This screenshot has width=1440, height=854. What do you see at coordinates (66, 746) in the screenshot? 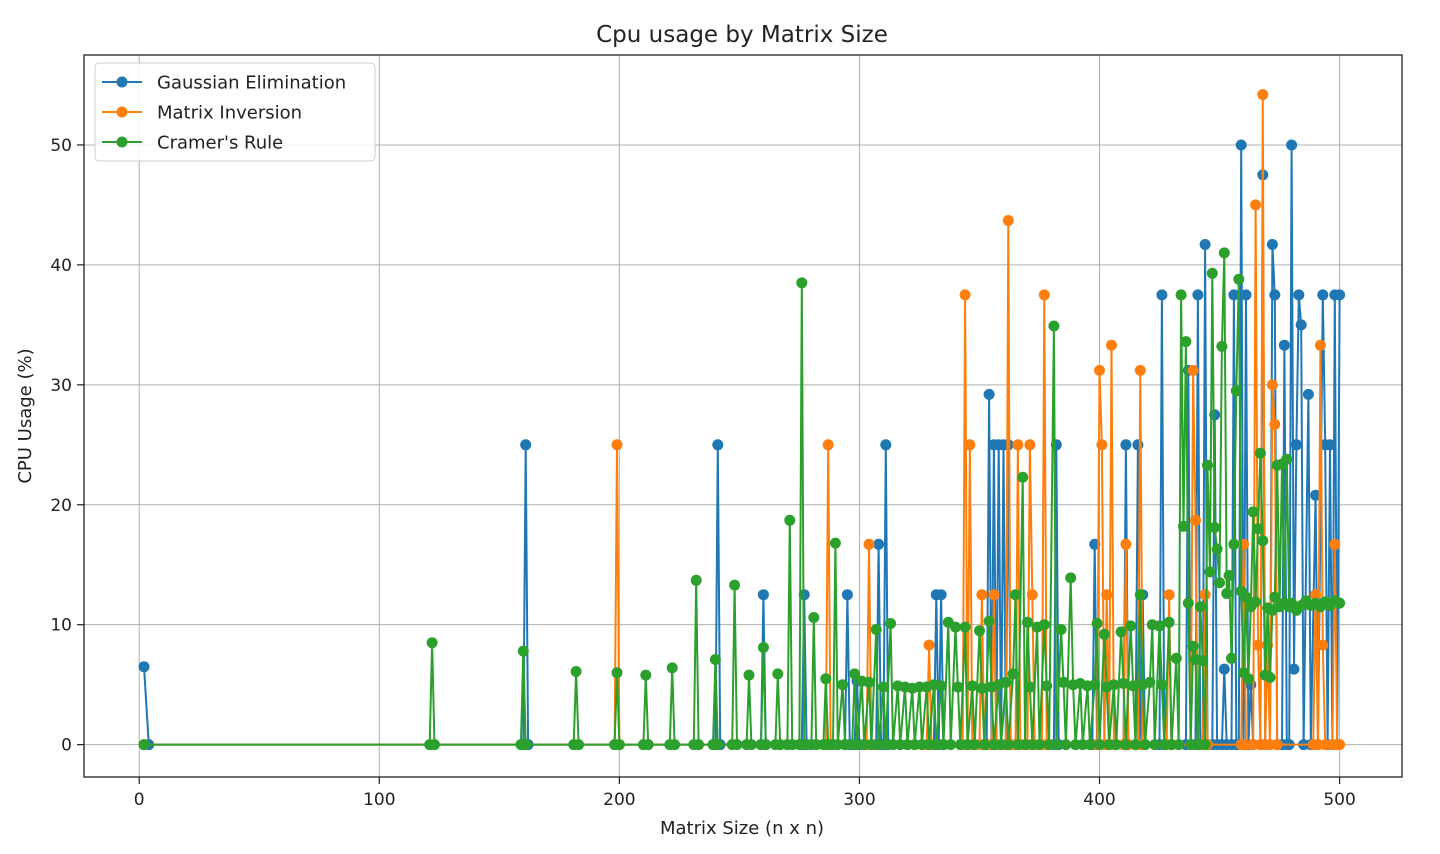
I see `y-tick-label: 0` at bounding box center [66, 746].